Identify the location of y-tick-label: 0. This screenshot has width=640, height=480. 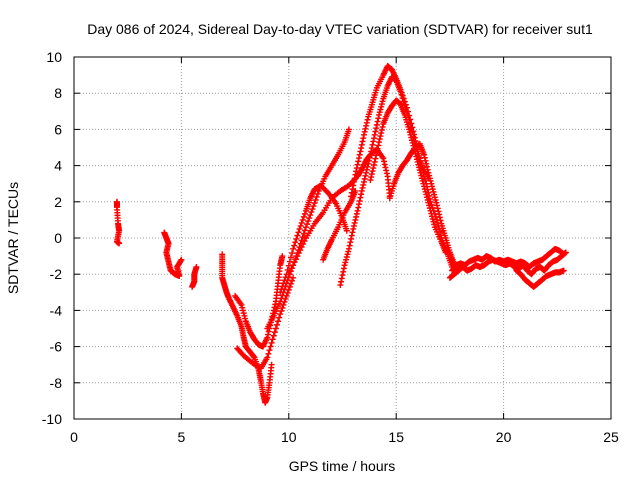
(58, 238).